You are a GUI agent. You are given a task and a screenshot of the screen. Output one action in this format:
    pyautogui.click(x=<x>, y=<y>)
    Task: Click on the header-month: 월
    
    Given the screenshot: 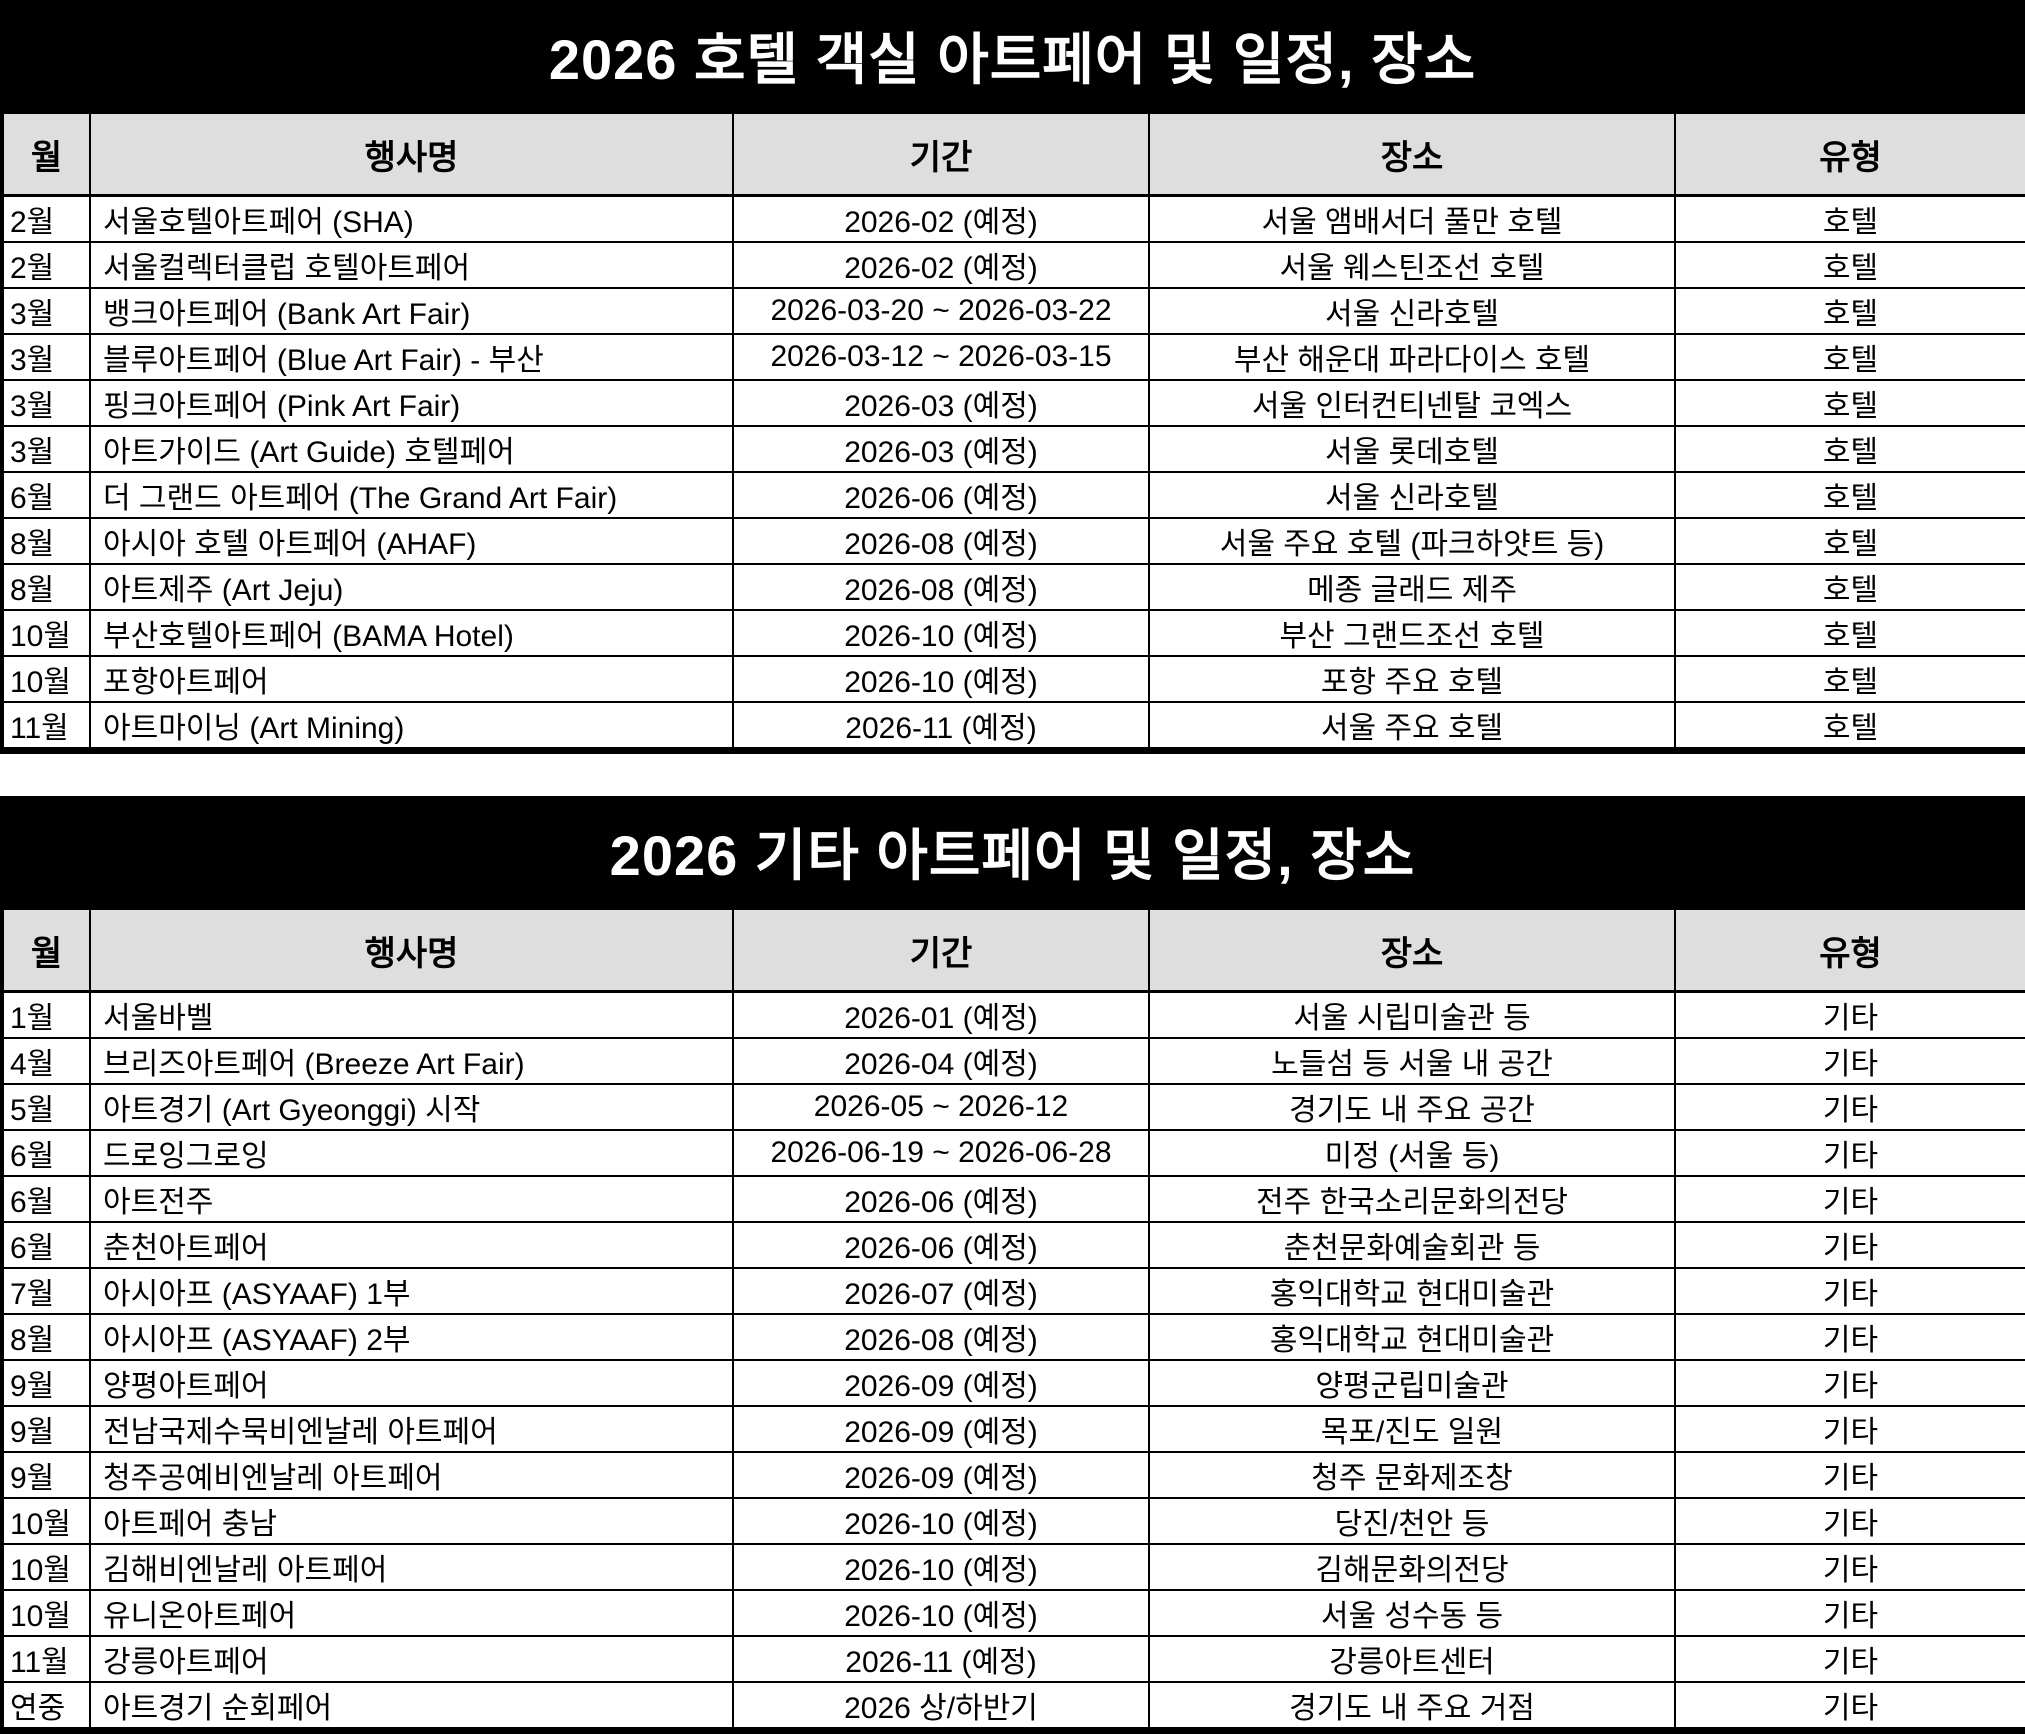 What is the action you would take?
    pyautogui.click(x=46, y=154)
    